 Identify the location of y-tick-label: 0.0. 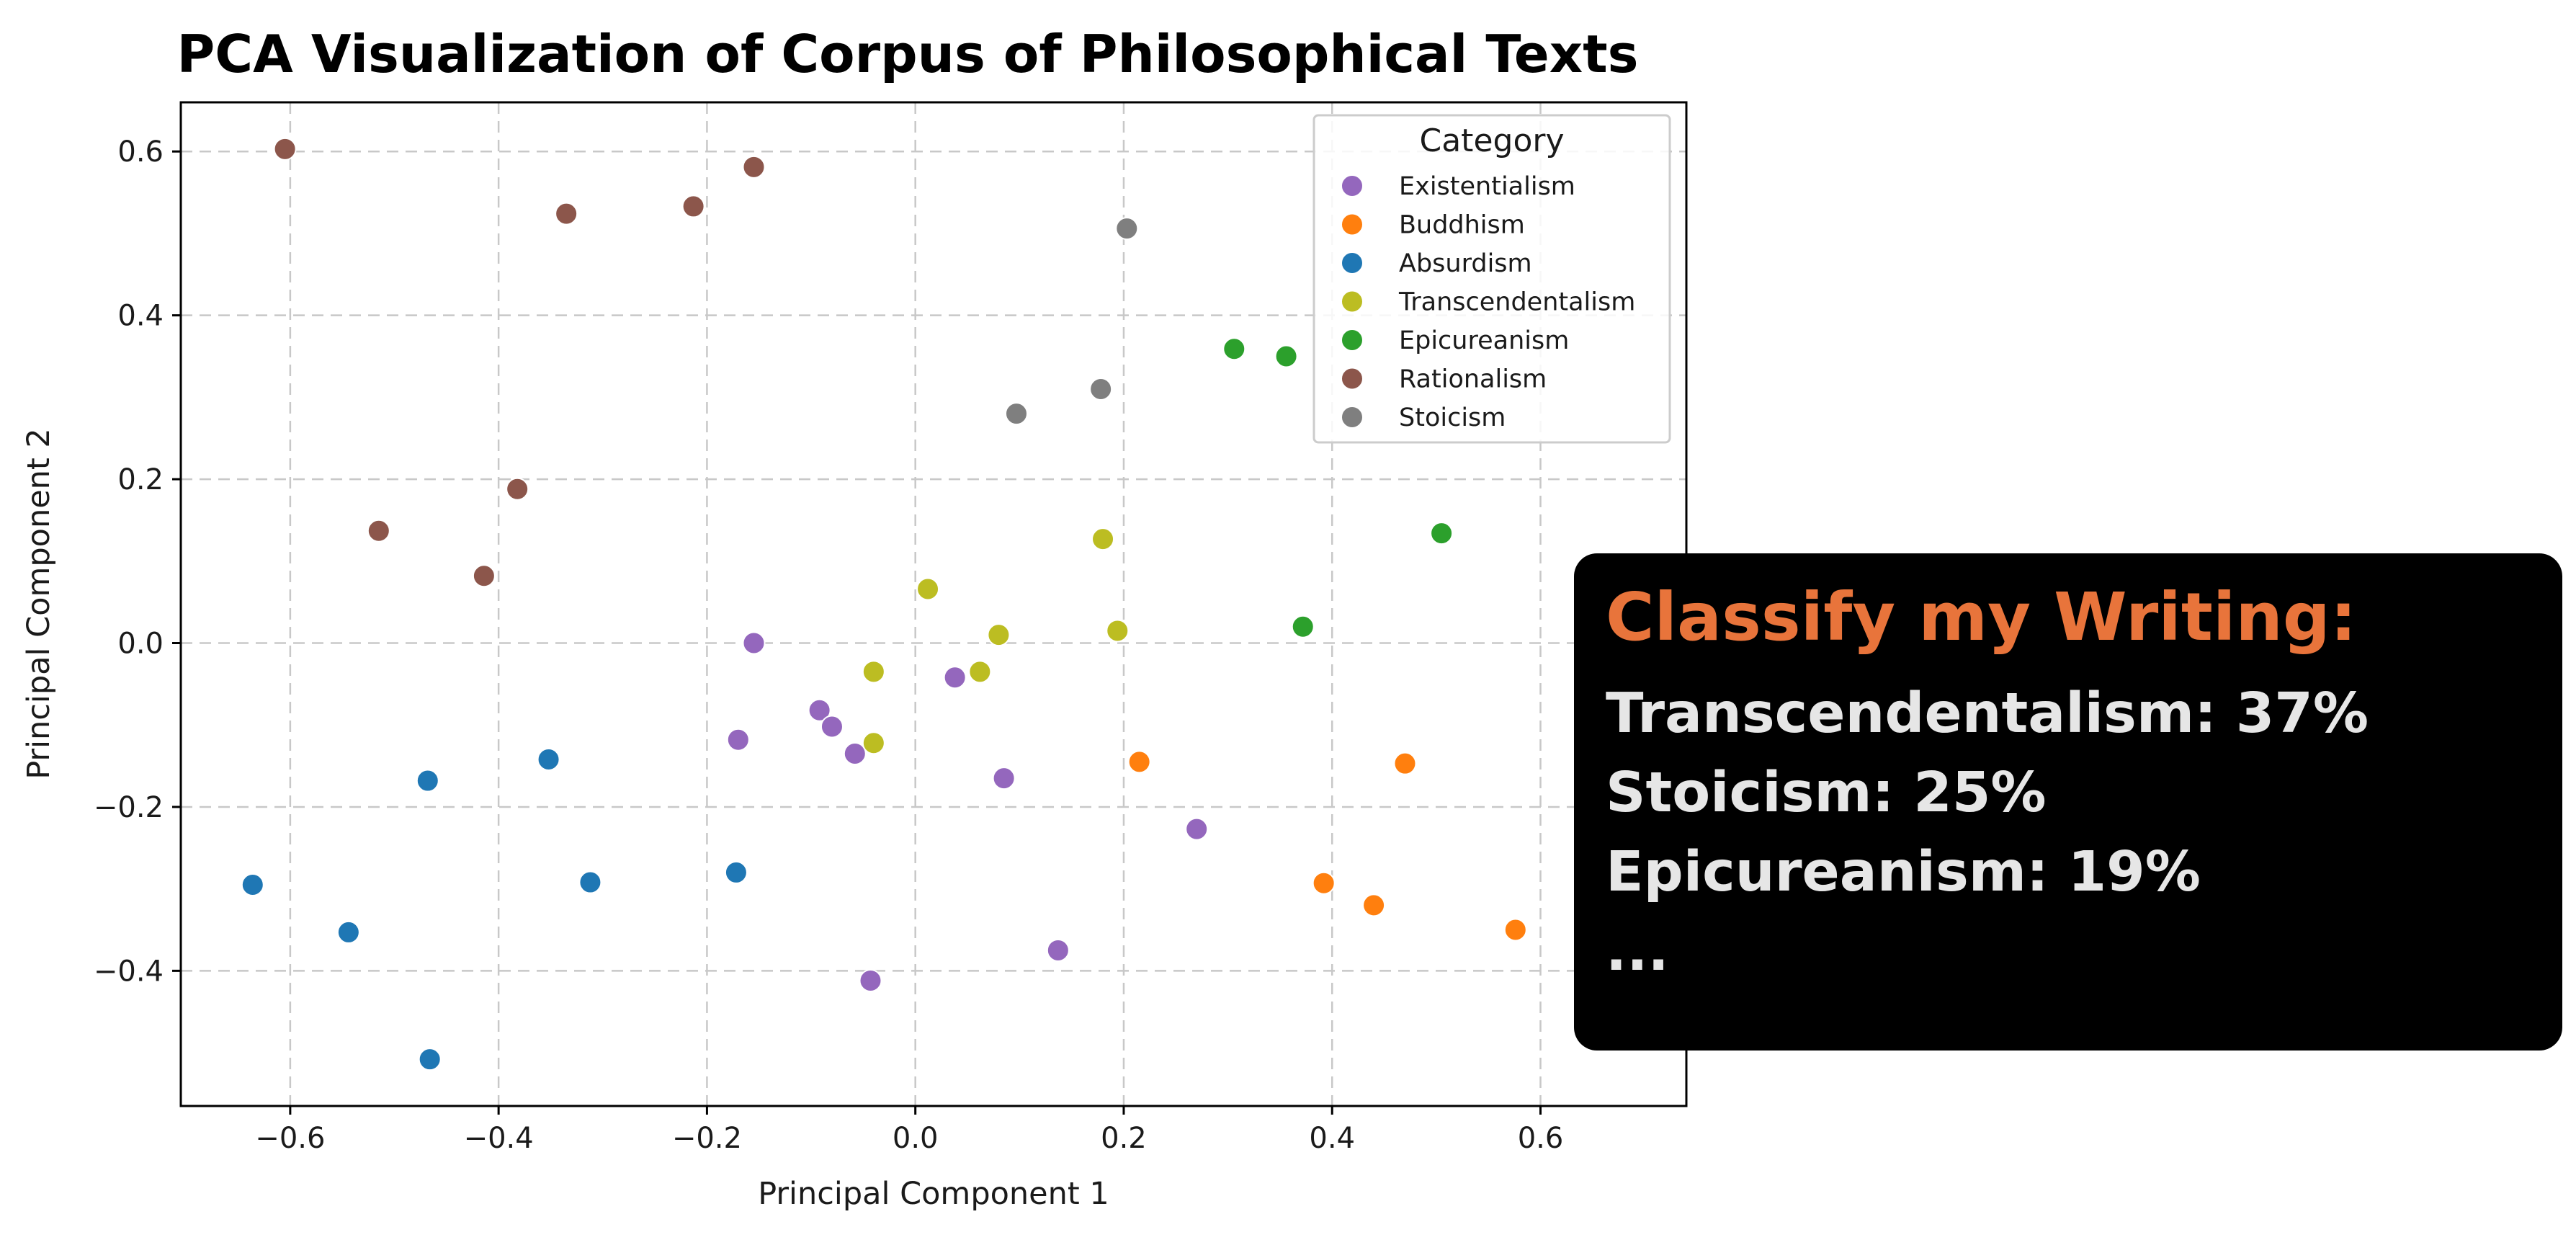
(140, 644).